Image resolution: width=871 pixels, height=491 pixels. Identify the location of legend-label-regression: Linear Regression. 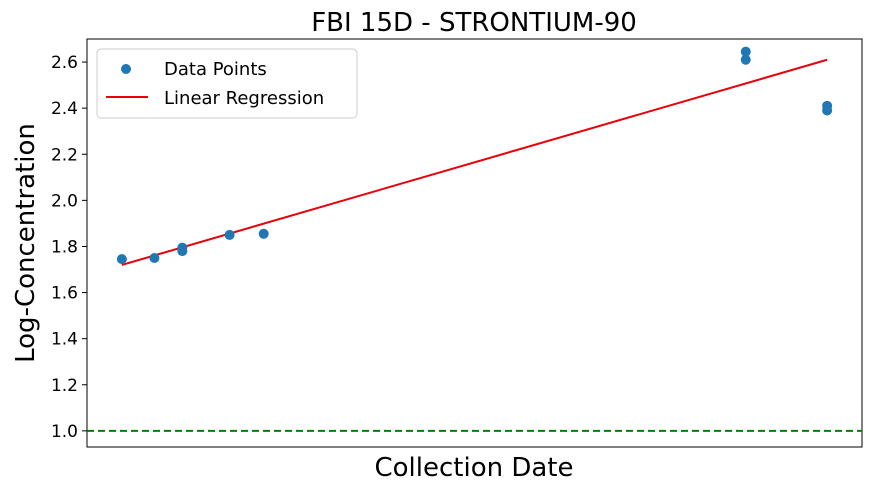
(244, 98).